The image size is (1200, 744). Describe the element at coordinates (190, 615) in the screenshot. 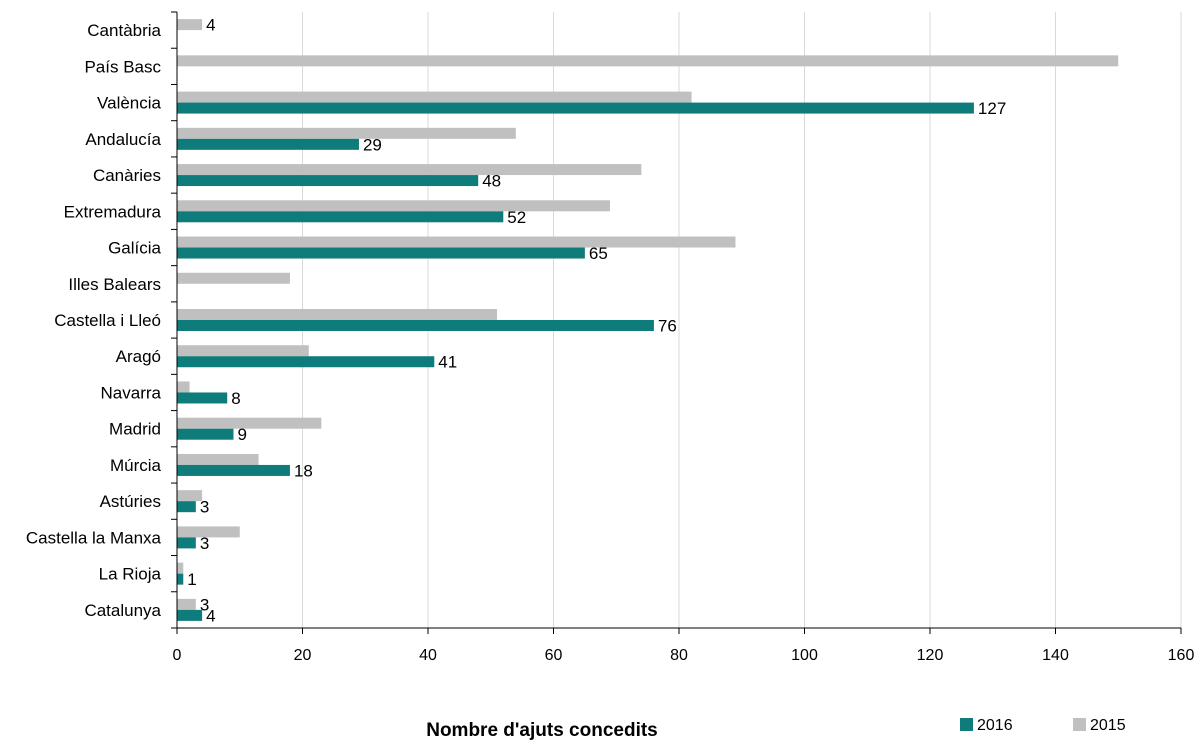

I see `bar-2016-catalunya` at that location.